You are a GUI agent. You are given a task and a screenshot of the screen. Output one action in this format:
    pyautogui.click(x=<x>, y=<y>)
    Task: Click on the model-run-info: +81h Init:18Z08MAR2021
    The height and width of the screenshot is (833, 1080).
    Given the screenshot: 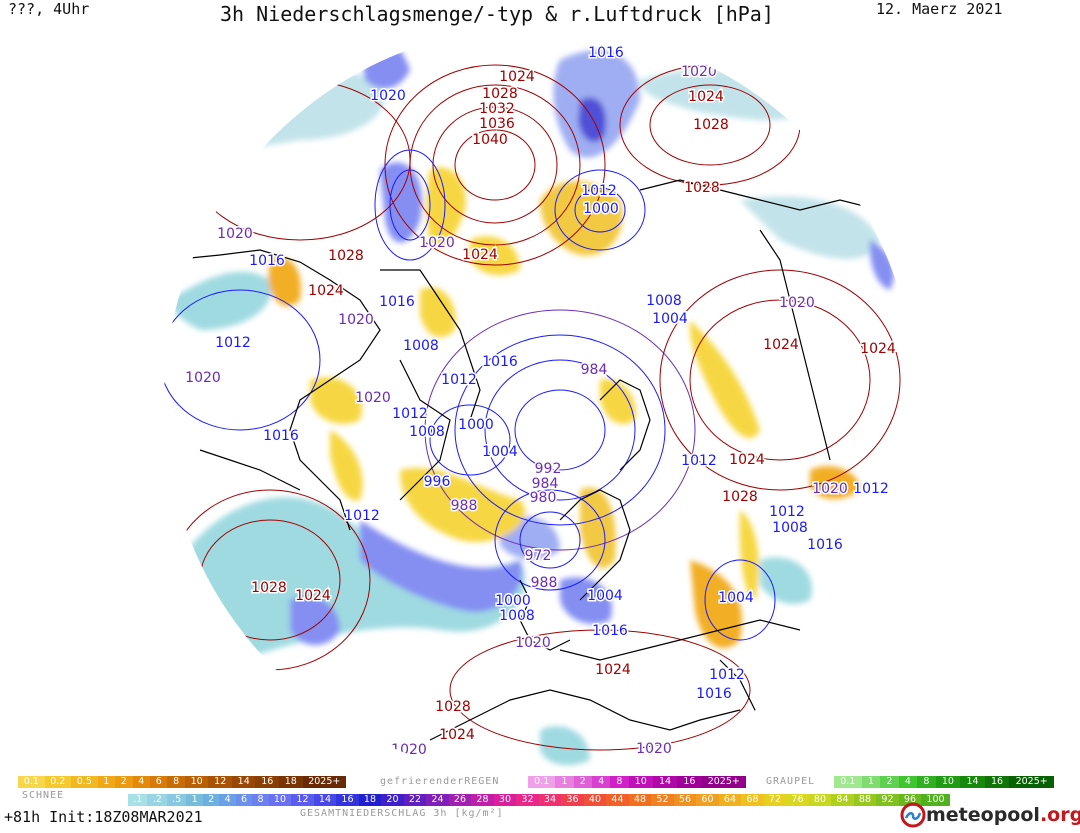 What is the action you would take?
    pyautogui.click(x=103, y=817)
    